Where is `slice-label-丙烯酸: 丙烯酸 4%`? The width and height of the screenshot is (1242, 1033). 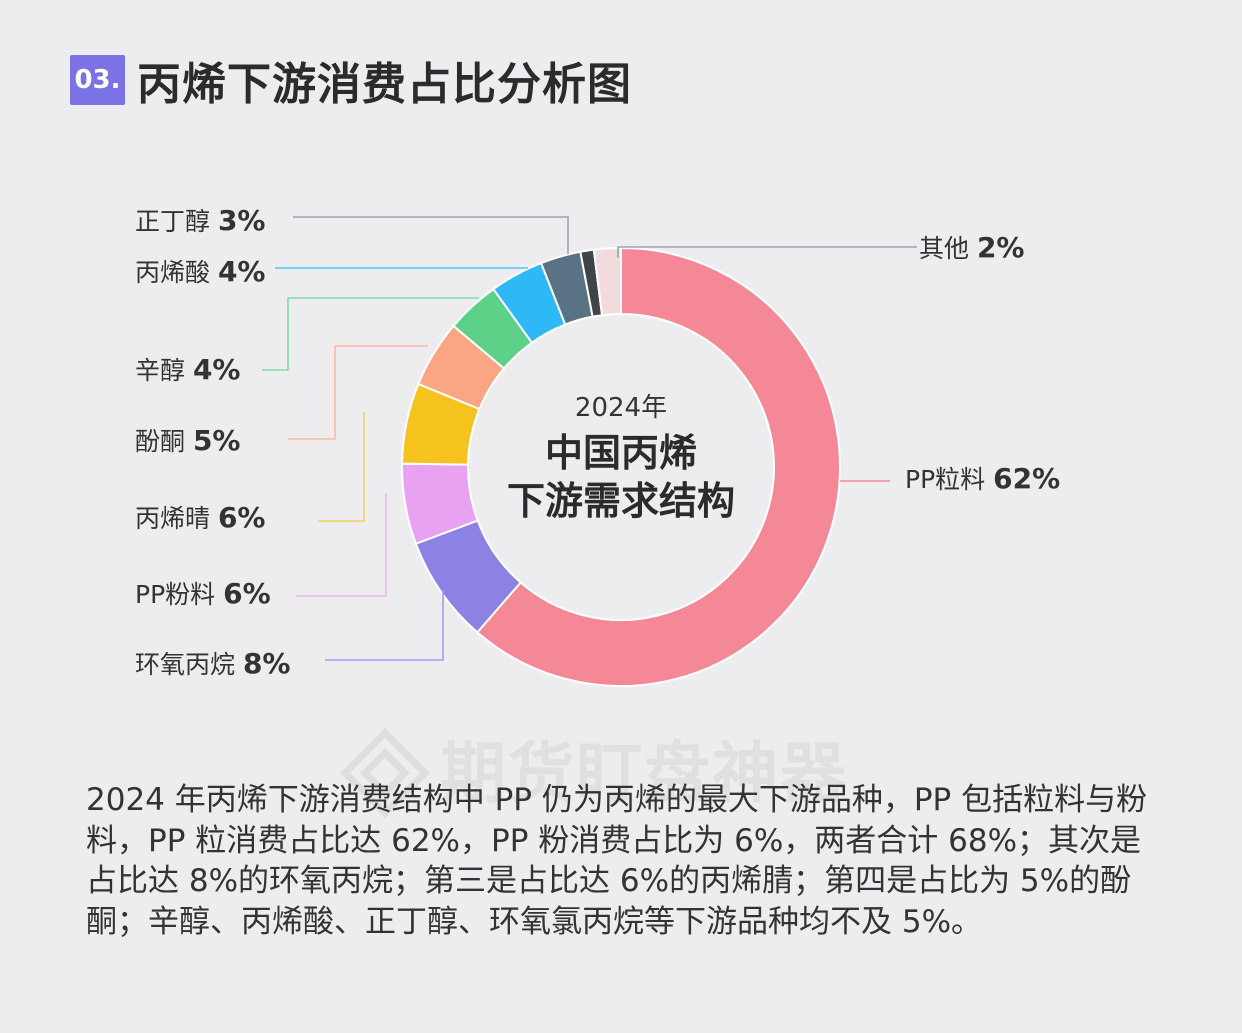 slice-label-丙烯酸: 丙烯酸 4% is located at coordinates (200, 271).